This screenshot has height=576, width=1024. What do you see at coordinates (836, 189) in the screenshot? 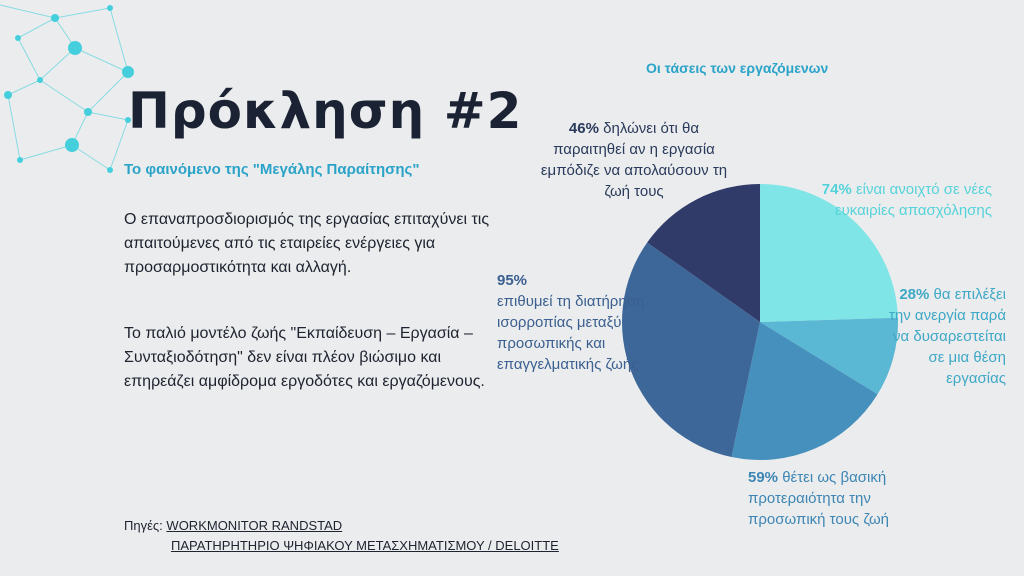
I see `slice-pct-74: 74%` at bounding box center [836, 189].